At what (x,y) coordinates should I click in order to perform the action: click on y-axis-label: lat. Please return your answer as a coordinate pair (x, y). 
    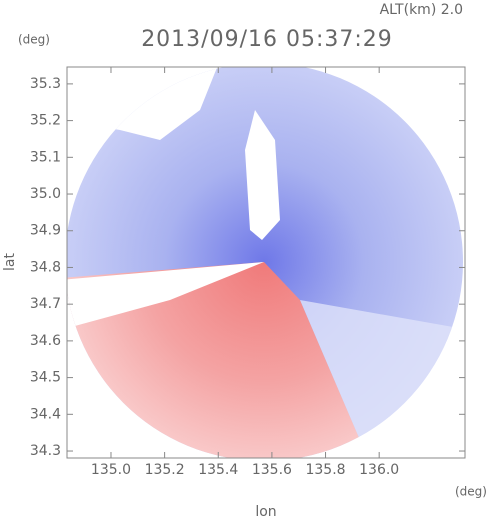
    Looking at the image, I should click on (10, 262).